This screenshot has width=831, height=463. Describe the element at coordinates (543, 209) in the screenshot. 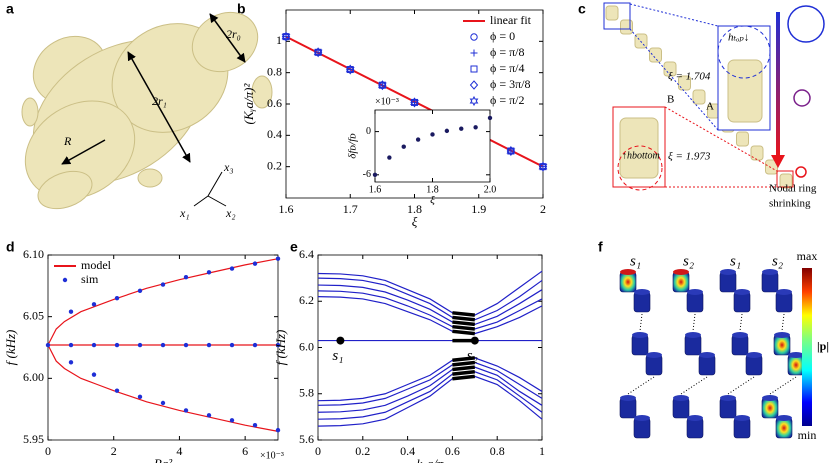

I see `x-tick-label: 2` at that location.